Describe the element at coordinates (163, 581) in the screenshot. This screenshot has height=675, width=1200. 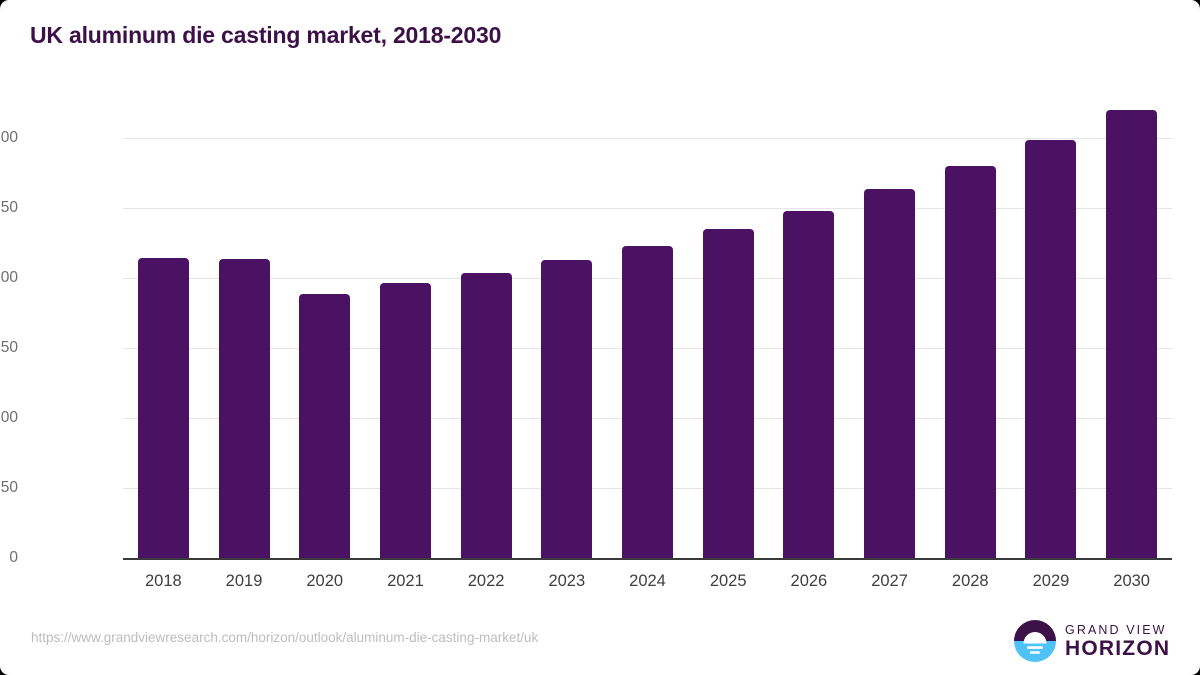
I see `x-tick-label: 2018` at that location.